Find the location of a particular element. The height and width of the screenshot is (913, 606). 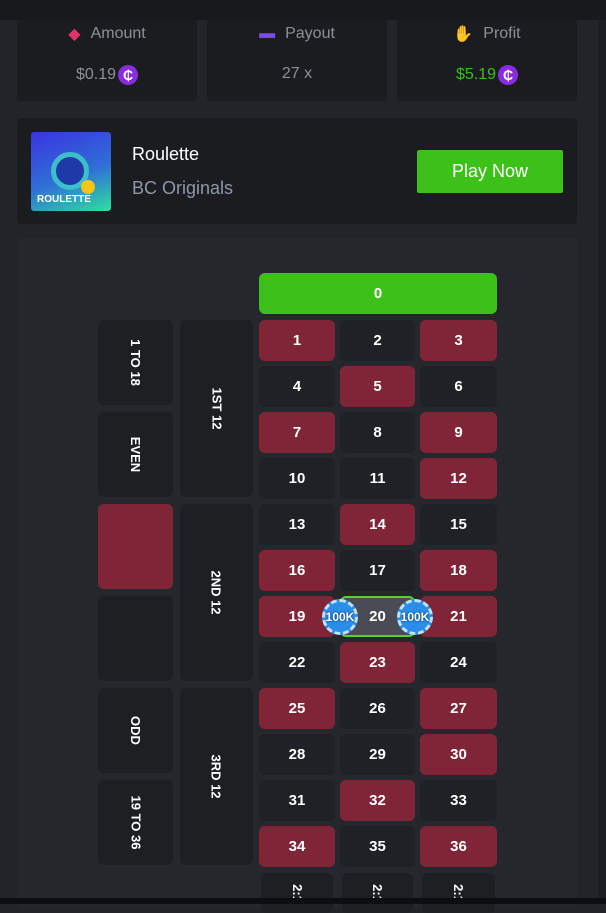

top-bar is located at coordinates (303, 10).